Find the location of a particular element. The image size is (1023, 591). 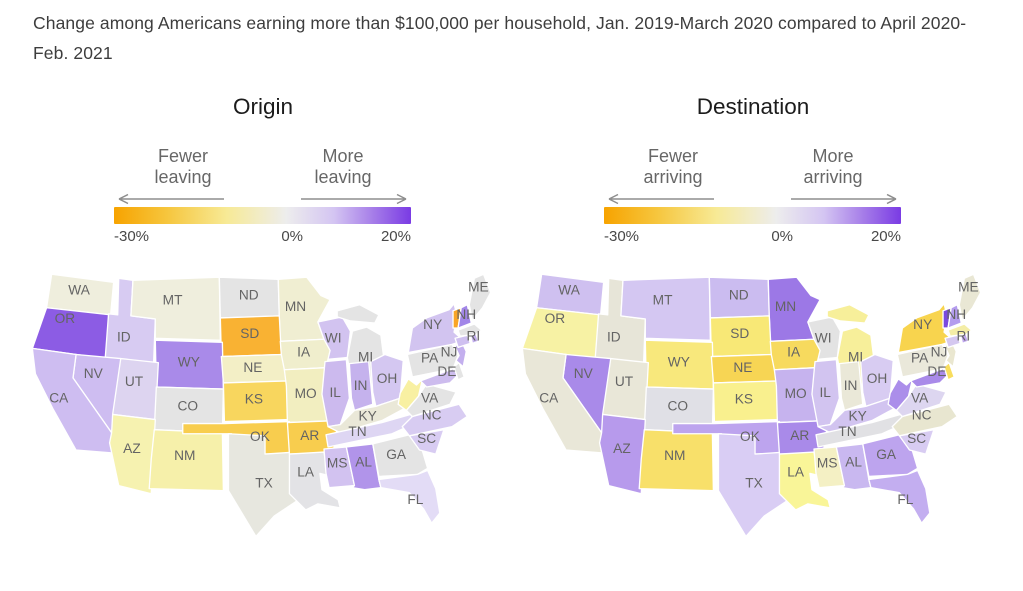

state-AZ is located at coordinates (132, 454).